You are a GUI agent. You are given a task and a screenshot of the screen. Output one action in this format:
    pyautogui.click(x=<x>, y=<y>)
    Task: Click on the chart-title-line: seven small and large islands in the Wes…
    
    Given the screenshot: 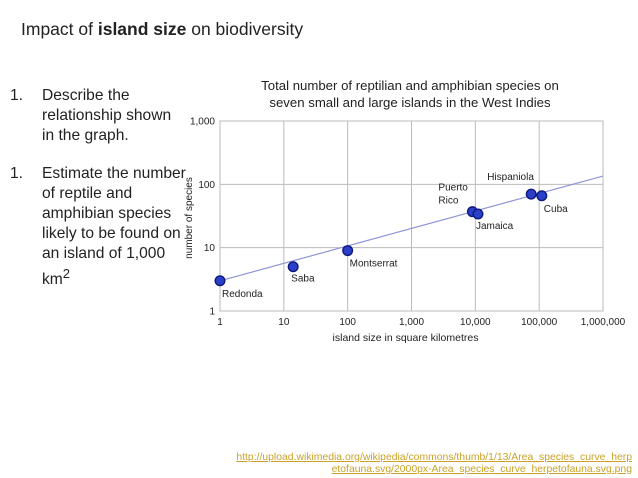 What is the action you would take?
    pyautogui.click(x=410, y=102)
    